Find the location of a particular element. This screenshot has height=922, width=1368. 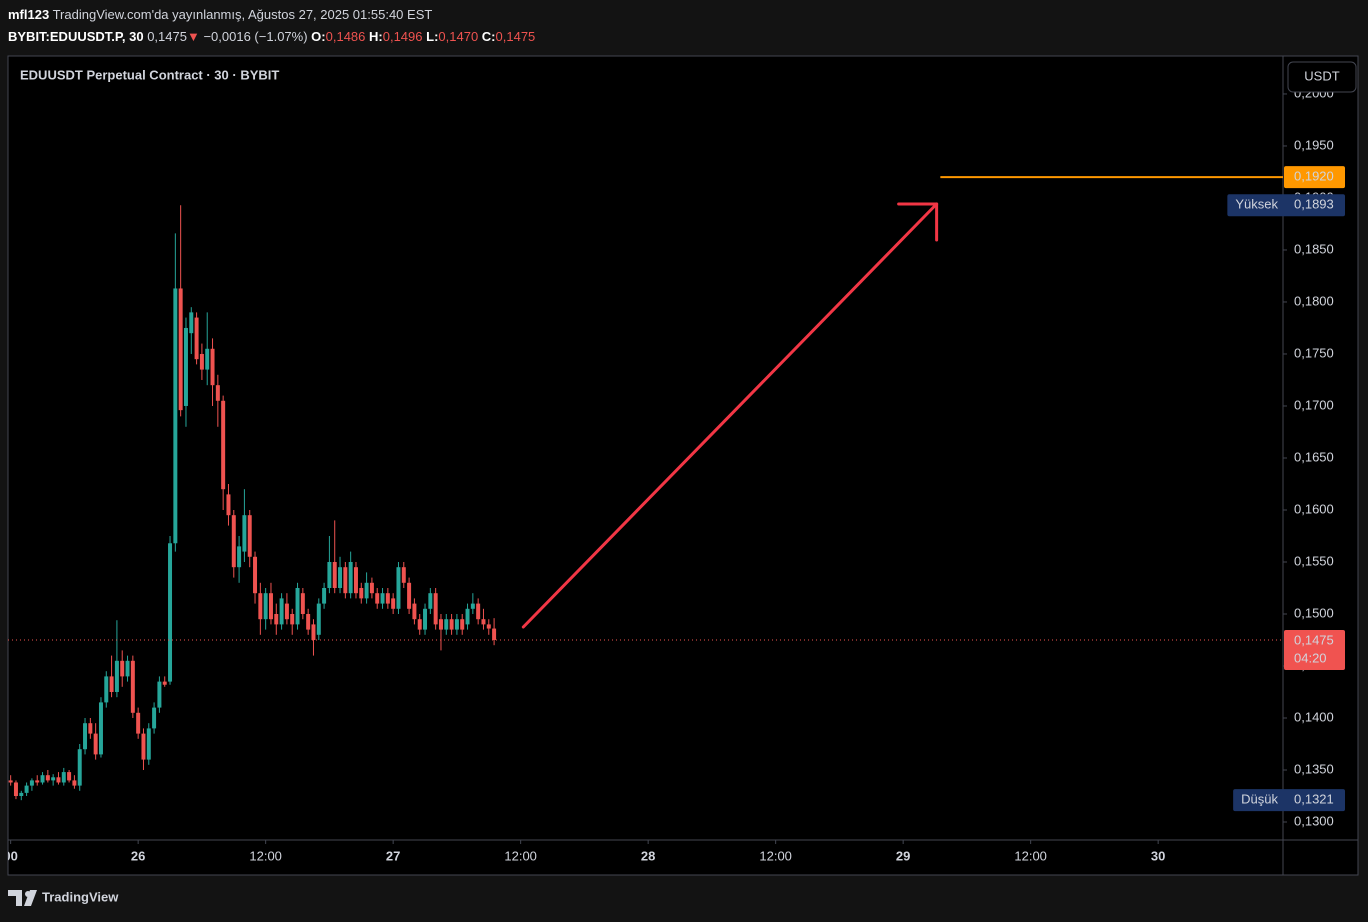

legend: EDUUSDT Perpetual Contract · 30 · BYBIT is located at coordinates (149, 74).